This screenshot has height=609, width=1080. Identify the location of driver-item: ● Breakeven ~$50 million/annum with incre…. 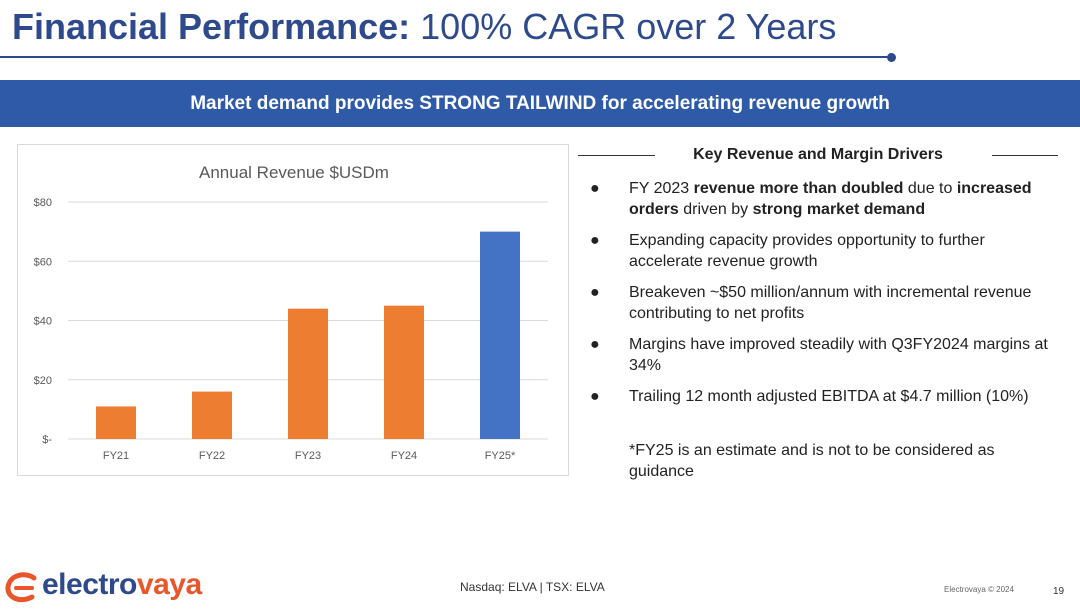
(825, 303).